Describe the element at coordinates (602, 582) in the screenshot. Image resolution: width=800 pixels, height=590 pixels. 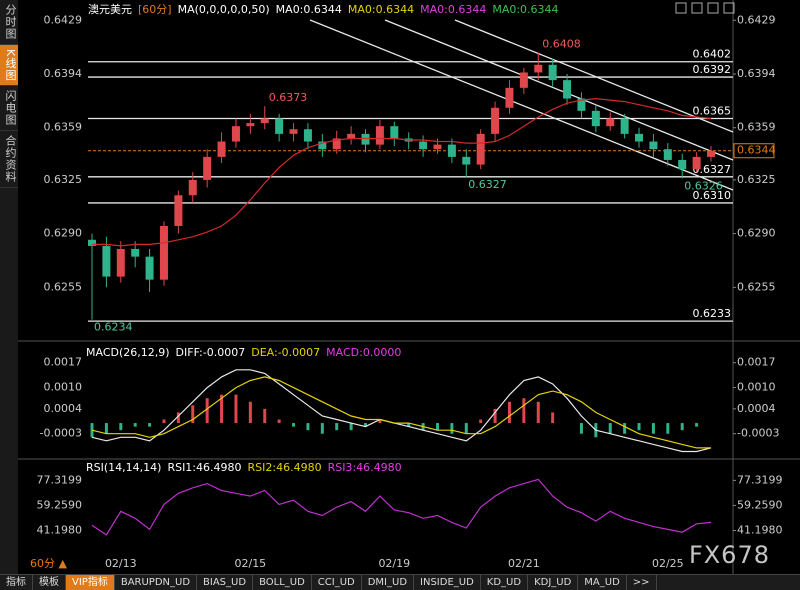
I see `tab: MA_UD` at that location.